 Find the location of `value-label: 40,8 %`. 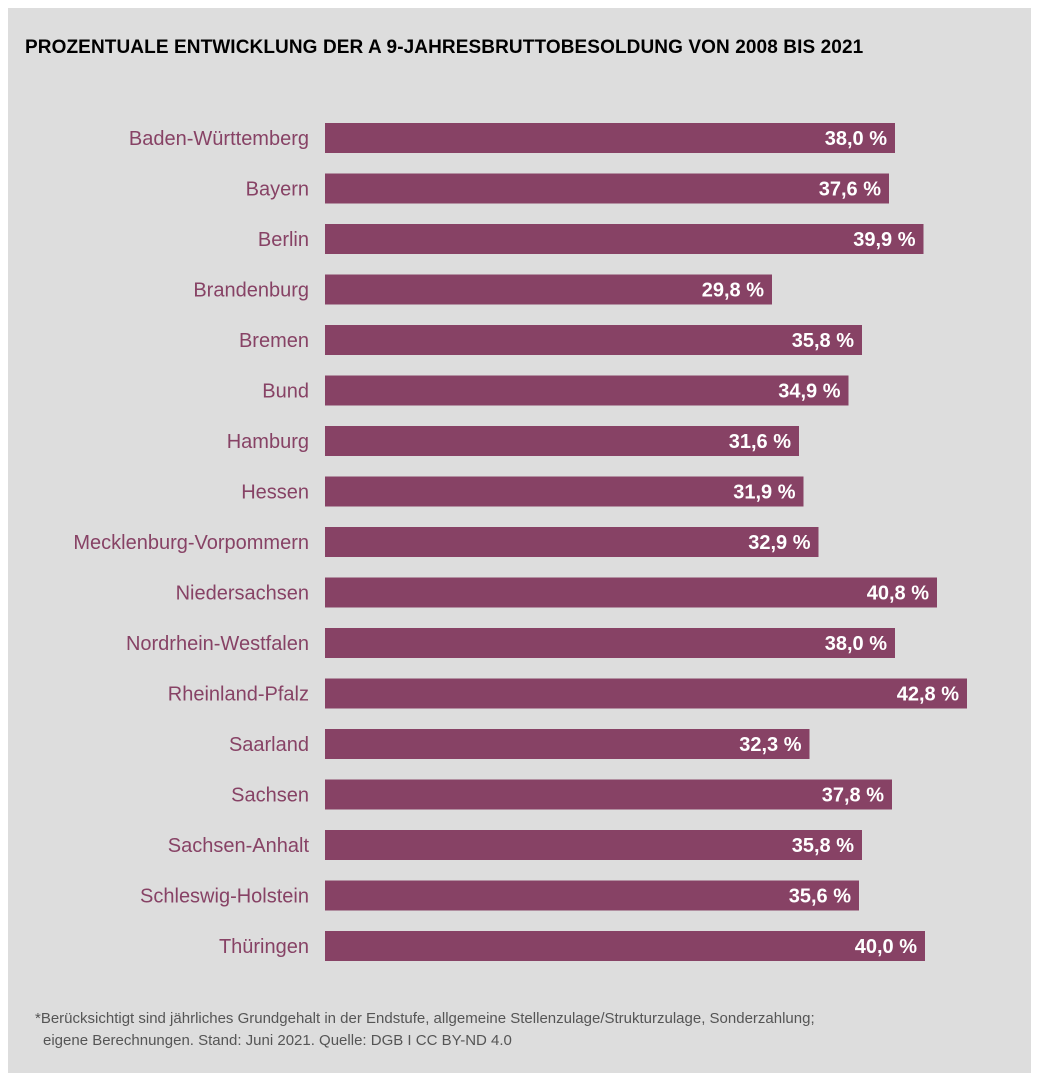

value-label: 40,8 % is located at coordinates (898, 594).